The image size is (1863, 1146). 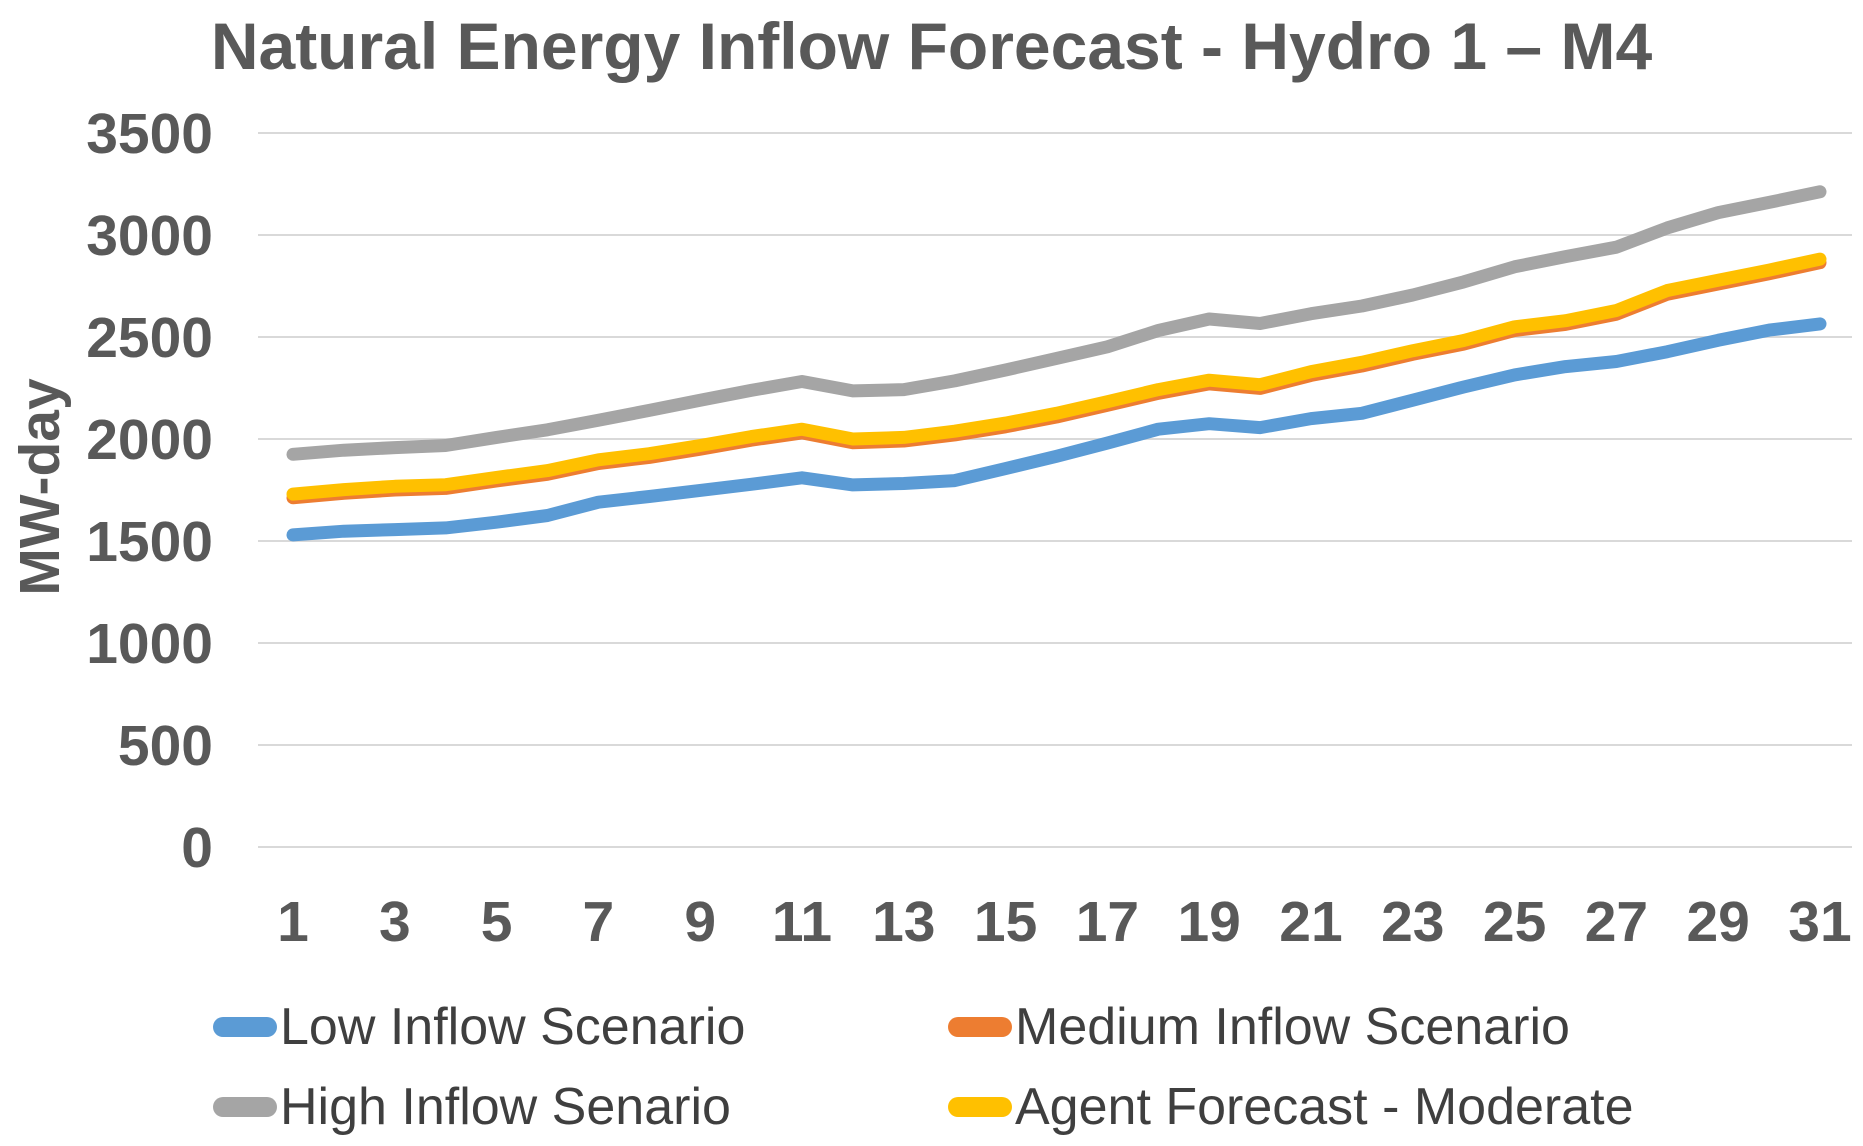 I want to click on legend-item: Agent Forecast - Moderate, so click(x=1291, y=1107).